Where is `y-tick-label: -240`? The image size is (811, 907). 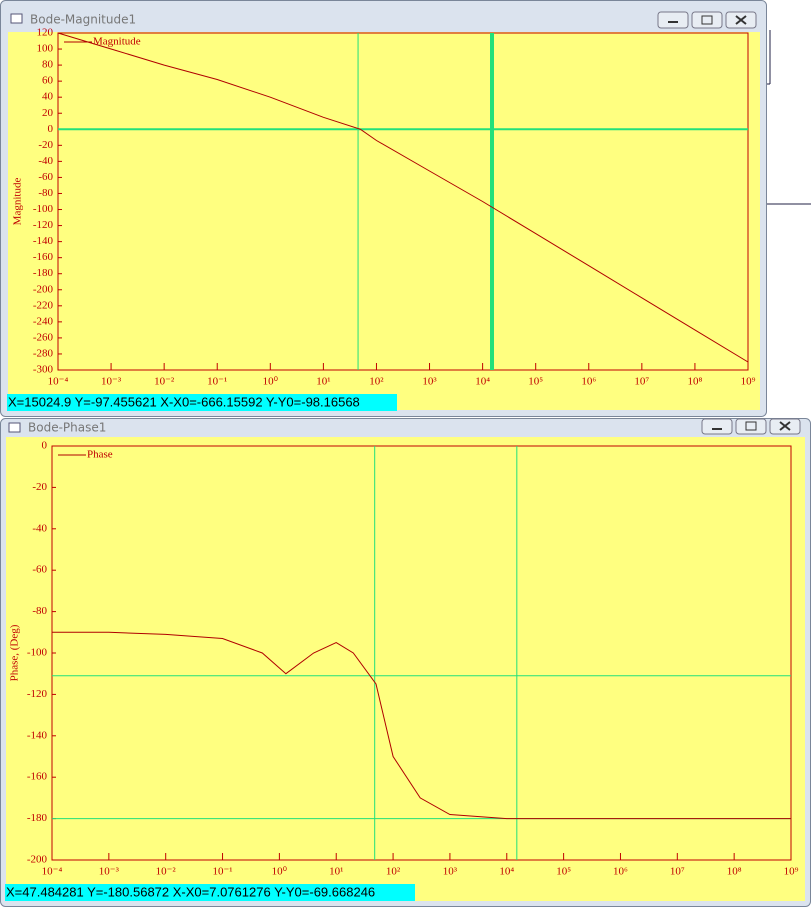 y-tick-label: -240 is located at coordinates (43, 321).